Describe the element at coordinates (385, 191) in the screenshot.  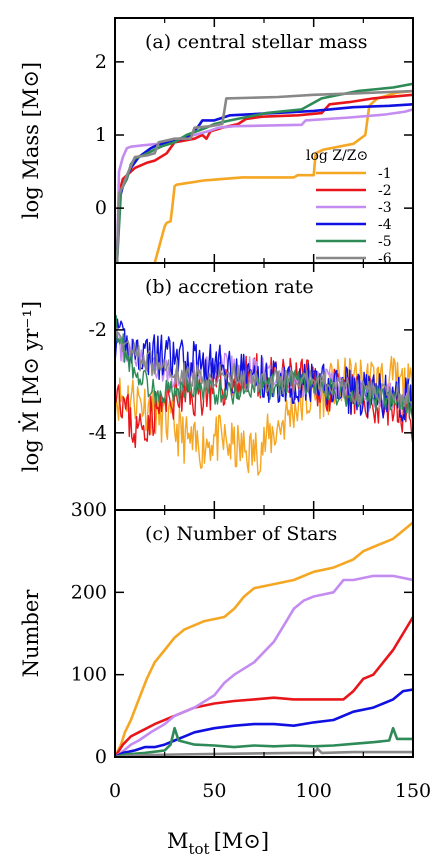
I see `legend-label--2: -2` at that location.